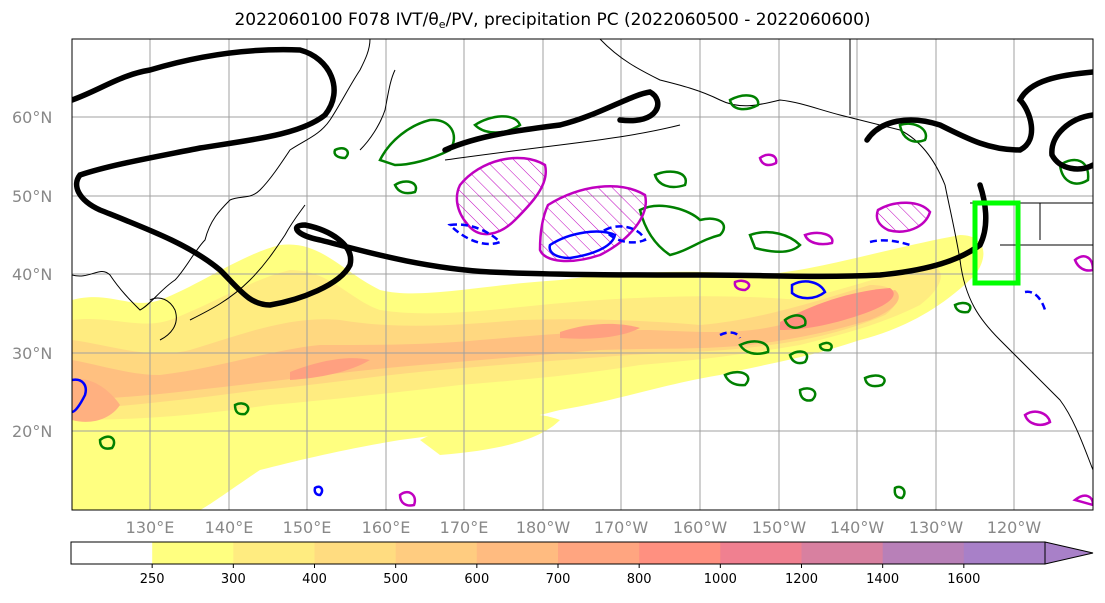  Describe the element at coordinates (307, 527) in the screenshot. I see `lon-label-150e: 150°E` at that location.